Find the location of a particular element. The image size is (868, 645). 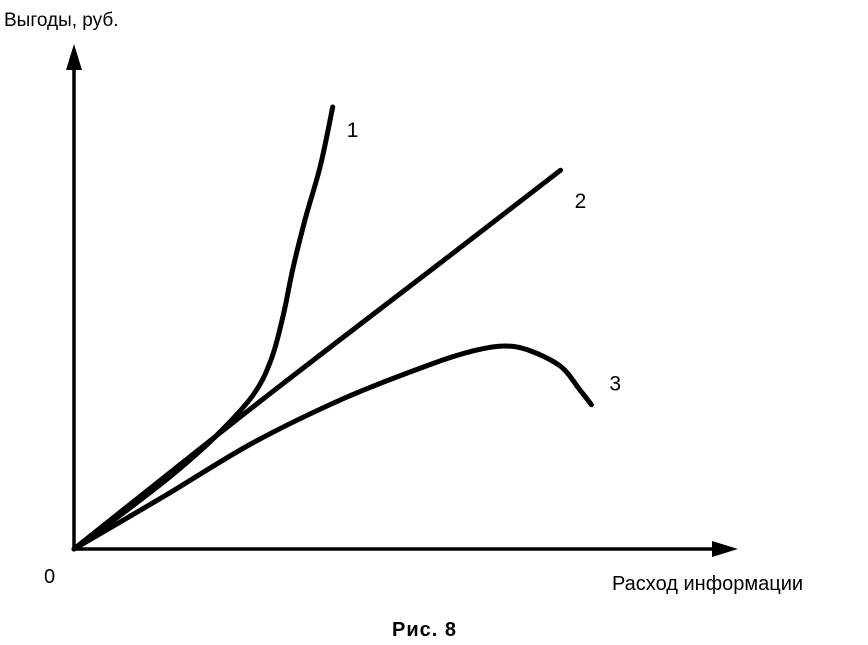

series-1-label: 1 is located at coordinates (353, 130).